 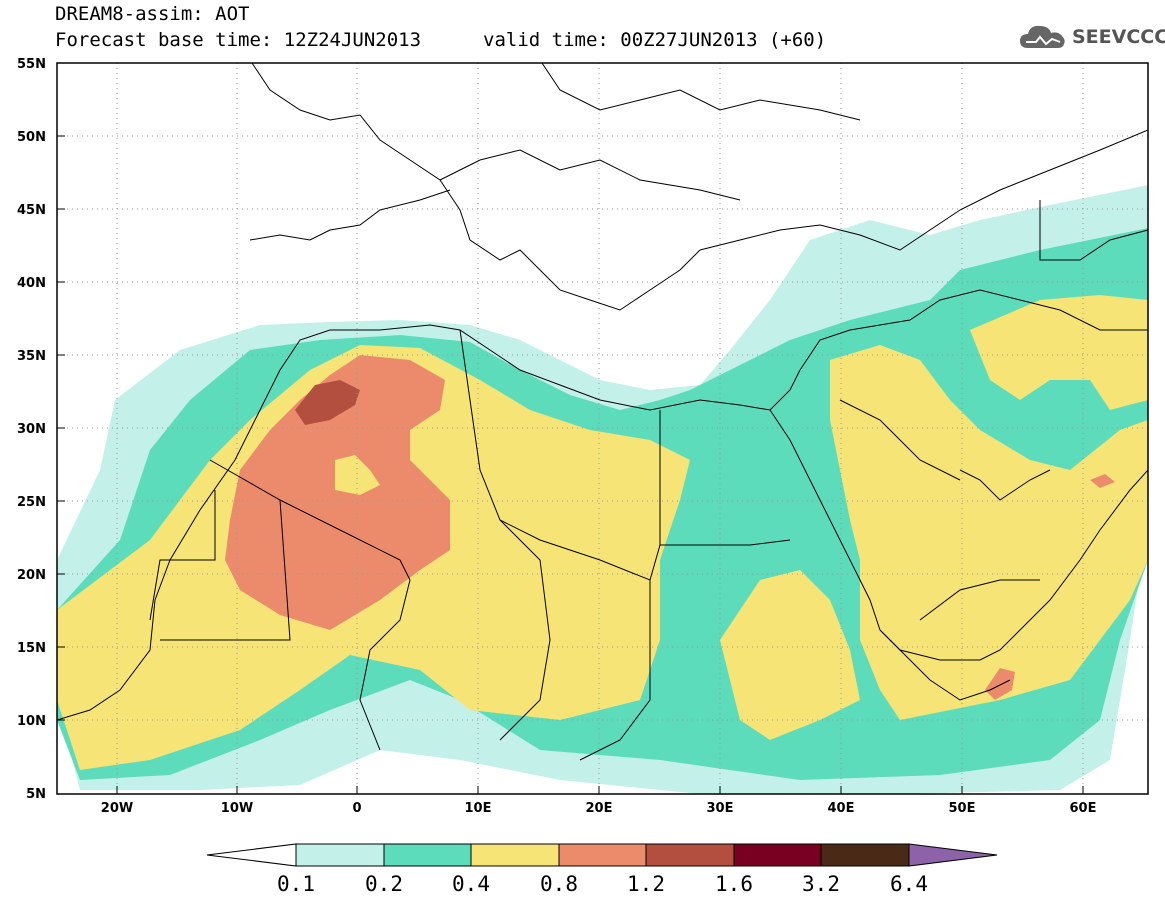 I want to click on lat-label: 35N, so click(x=31, y=356).